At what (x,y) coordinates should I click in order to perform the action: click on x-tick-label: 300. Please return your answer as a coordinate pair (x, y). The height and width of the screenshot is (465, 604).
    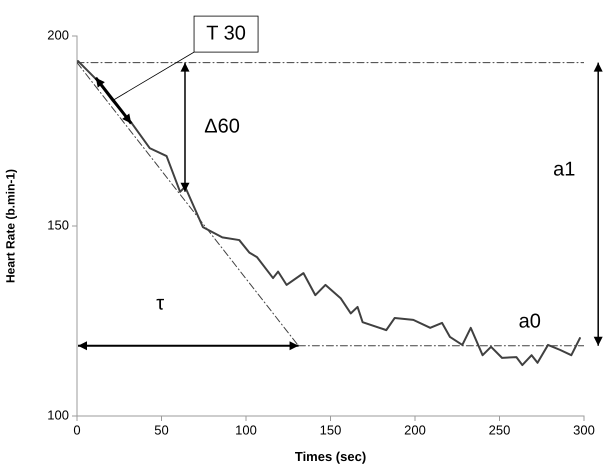
    Looking at the image, I should click on (584, 430).